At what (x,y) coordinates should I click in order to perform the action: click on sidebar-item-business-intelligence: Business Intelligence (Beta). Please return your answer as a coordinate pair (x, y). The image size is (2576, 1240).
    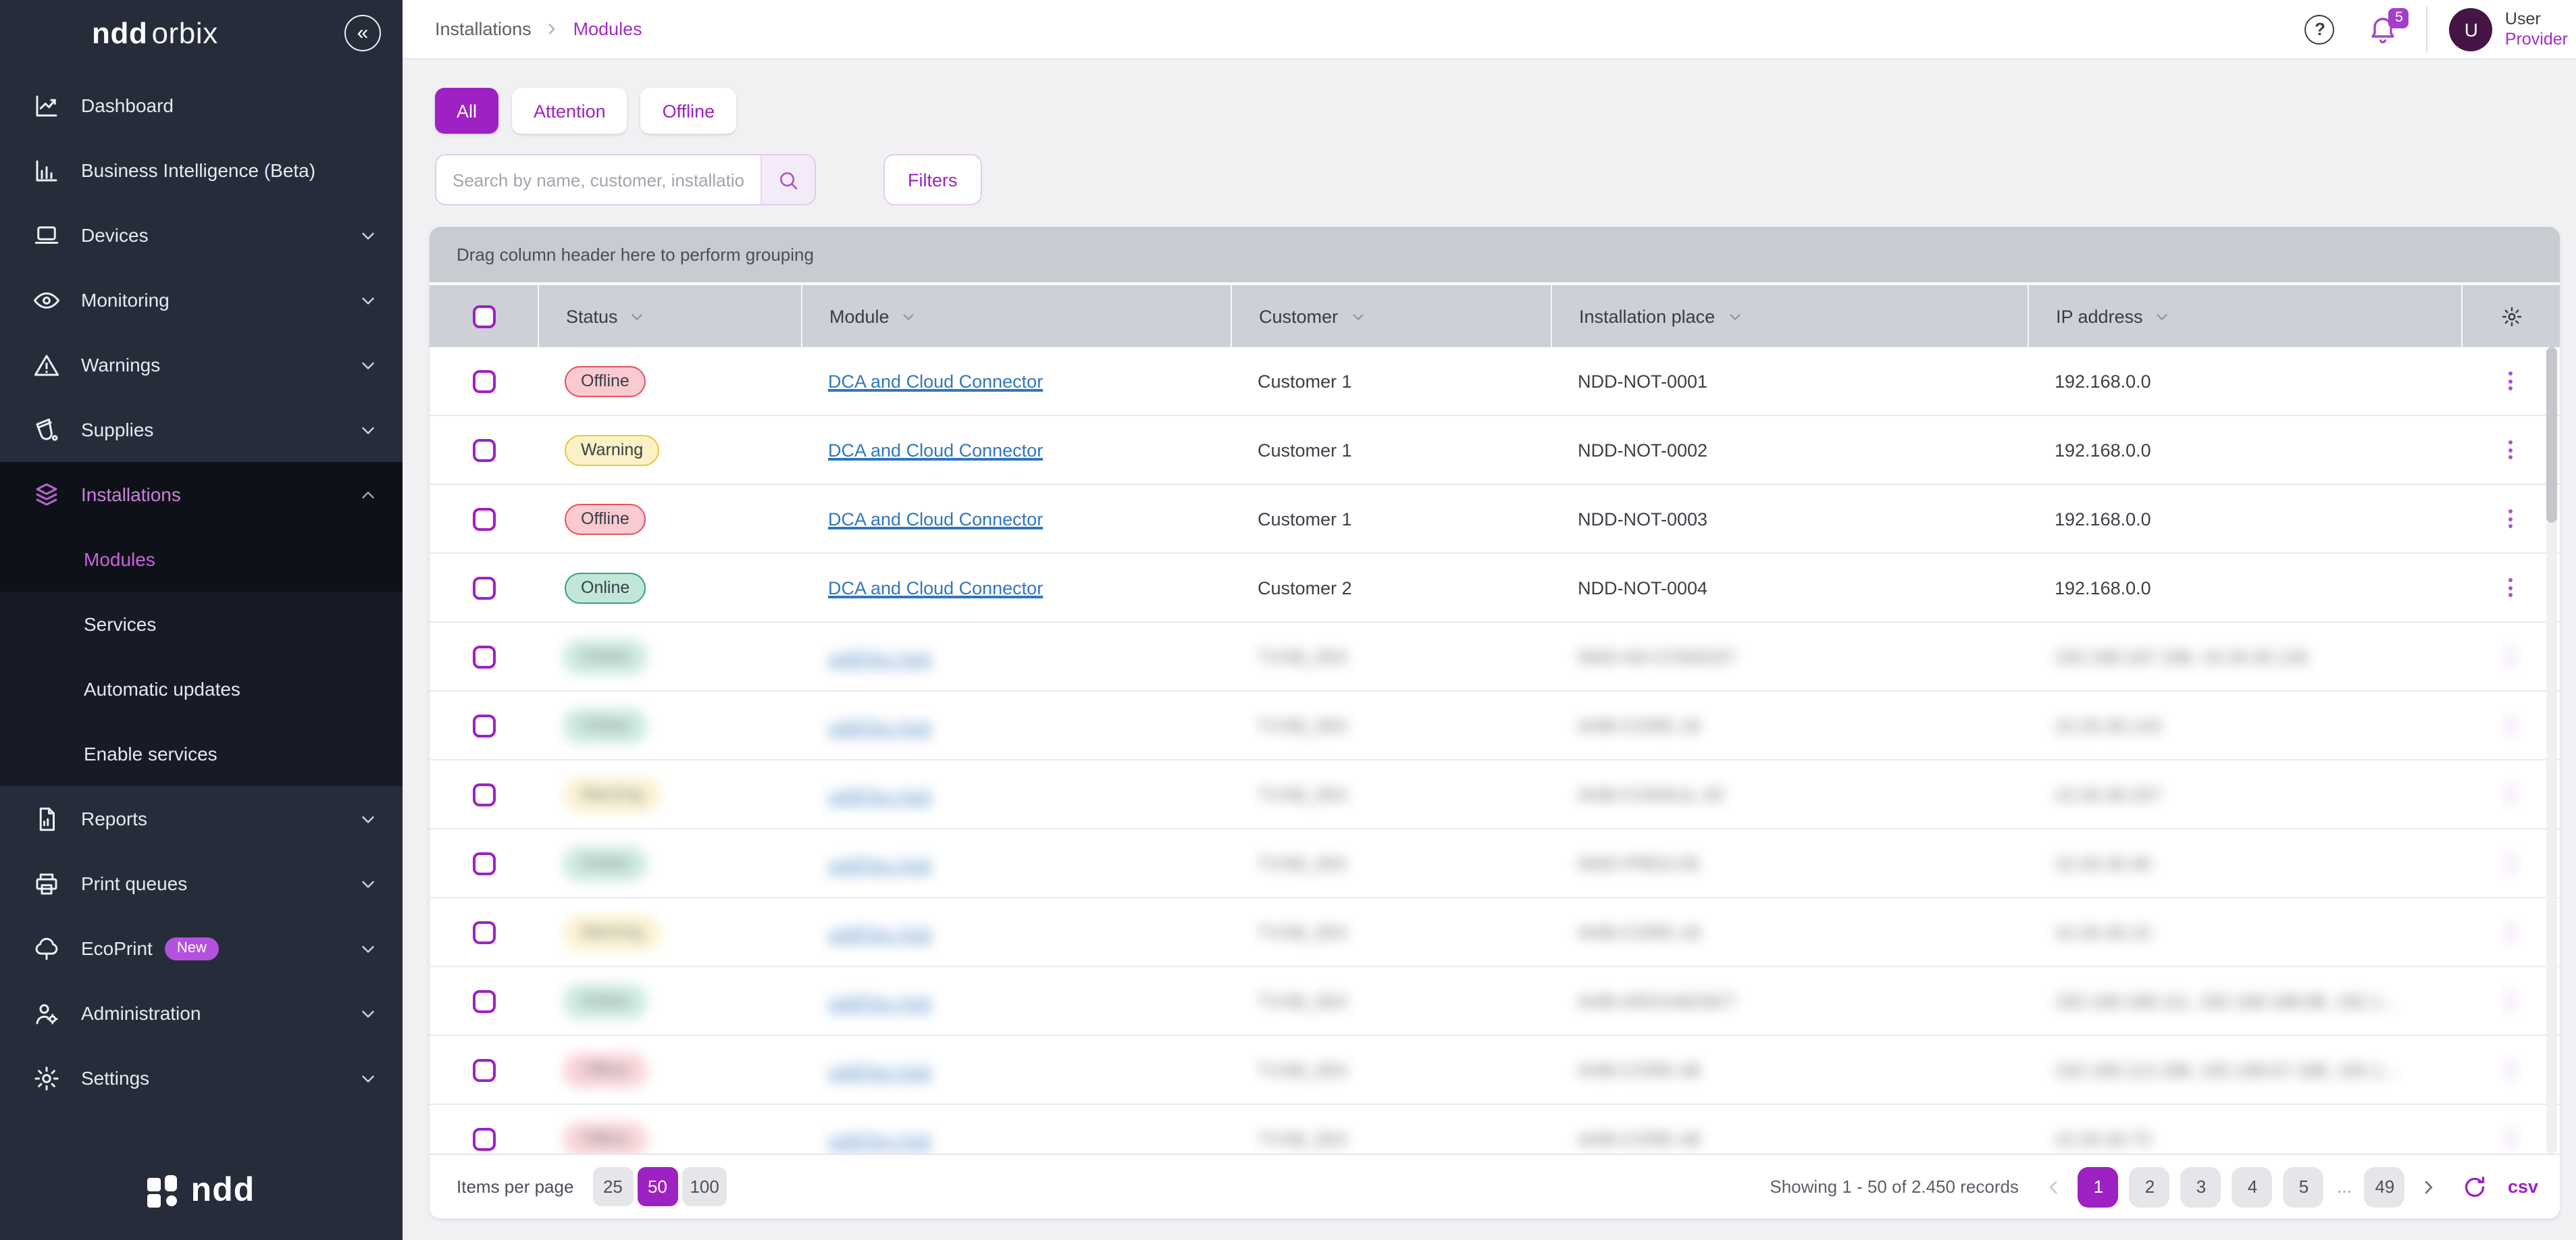
    Looking at the image, I should click on (201, 170).